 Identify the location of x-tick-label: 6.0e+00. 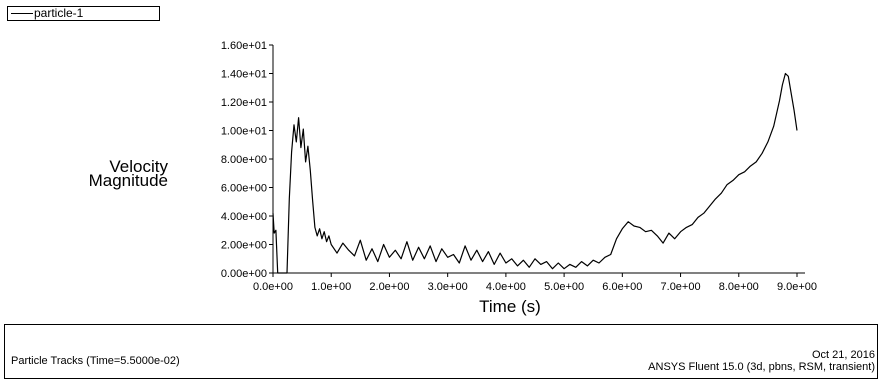
(622, 287).